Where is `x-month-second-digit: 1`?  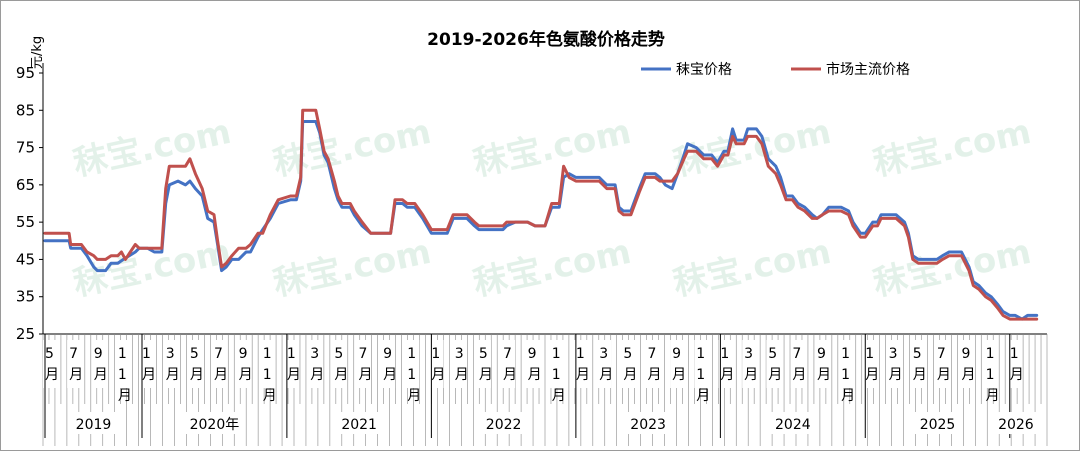
x-month-second-digit: 1 is located at coordinates (556, 375).